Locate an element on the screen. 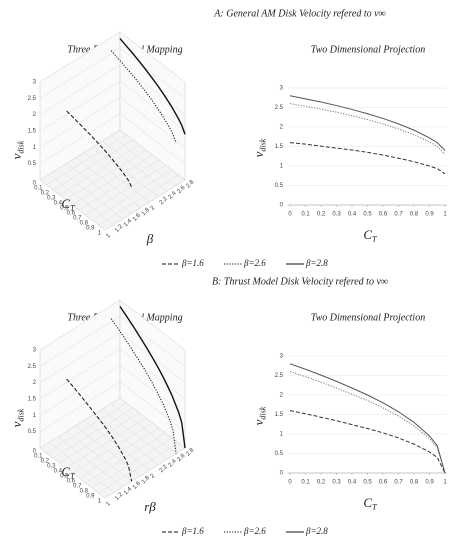 Image resolution: width=462 pixels, height=550 pixels. y-tick-label: 1.4 is located at coordinates (128, 491).